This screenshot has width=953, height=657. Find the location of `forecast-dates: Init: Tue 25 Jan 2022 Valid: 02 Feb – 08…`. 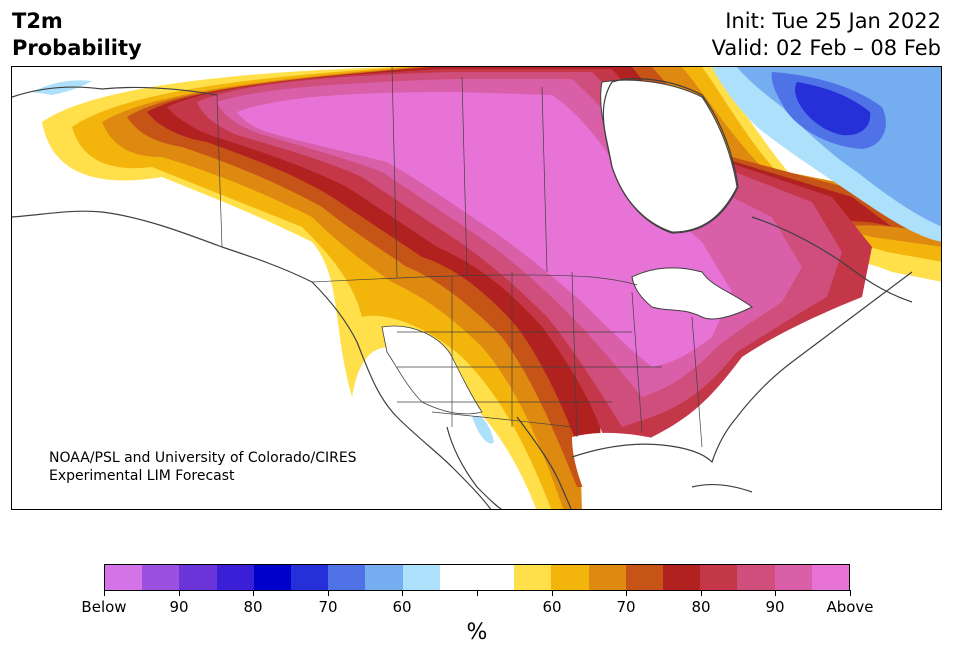

forecast-dates: Init: Tue 25 Jan 2022 Valid: 02 Feb – 08… is located at coordinates (826, 35).